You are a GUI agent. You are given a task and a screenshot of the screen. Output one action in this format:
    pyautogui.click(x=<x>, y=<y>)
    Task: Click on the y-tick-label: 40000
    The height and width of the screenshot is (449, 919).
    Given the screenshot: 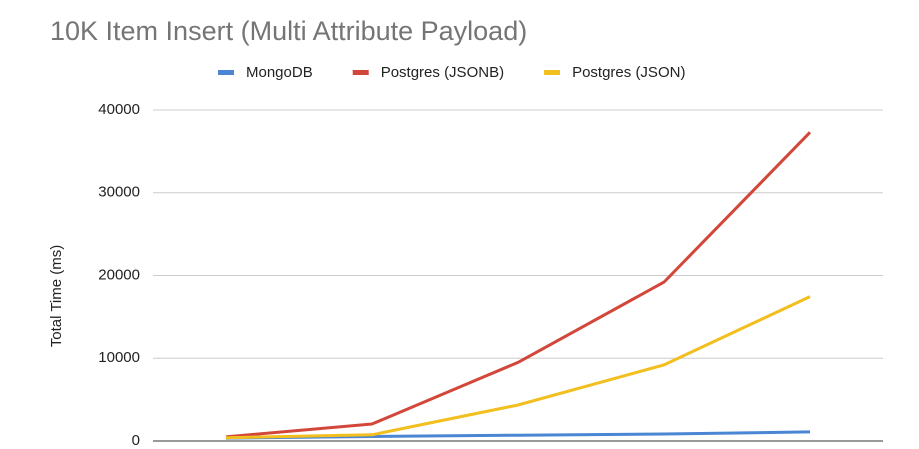 What is the action you would take?
    pyautogui.click(x=119, y=109)
    